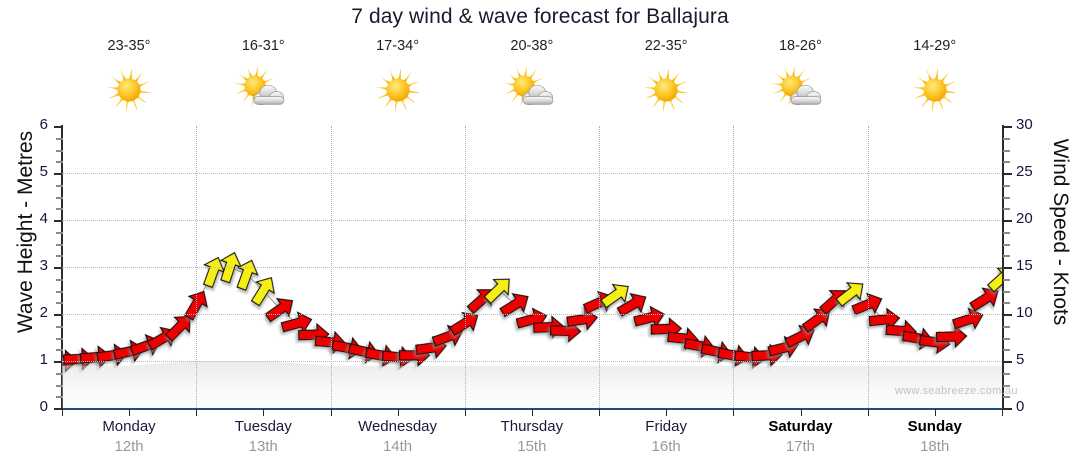 Image resolution: width=1080 pixels, height=475 pixels. What do you see at coordinates (129, 446) in the screenshot?
I see `day-date: 12th` at bounding box center [129, 446].